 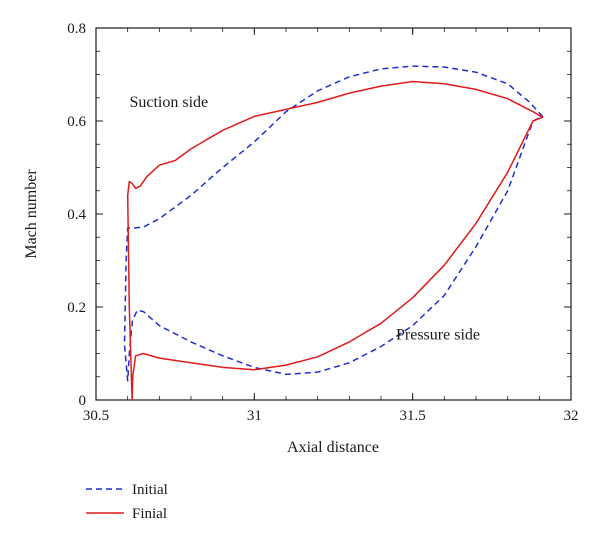 What do you see at coordinates (150, 490) in the screenshot?
I see `legend-label-initial: Initial` at bounding box center [150, 490].